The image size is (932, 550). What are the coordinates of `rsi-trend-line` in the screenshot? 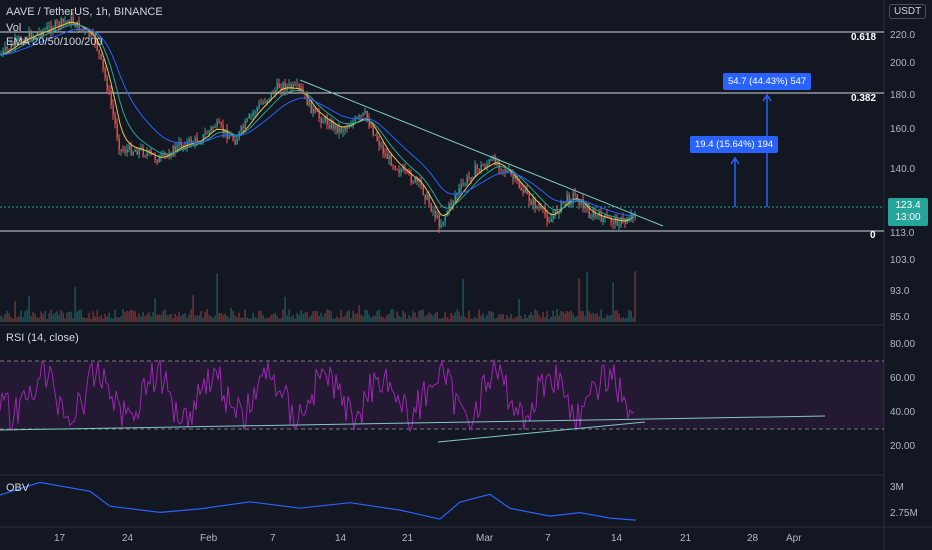 It's located at (541, 432).